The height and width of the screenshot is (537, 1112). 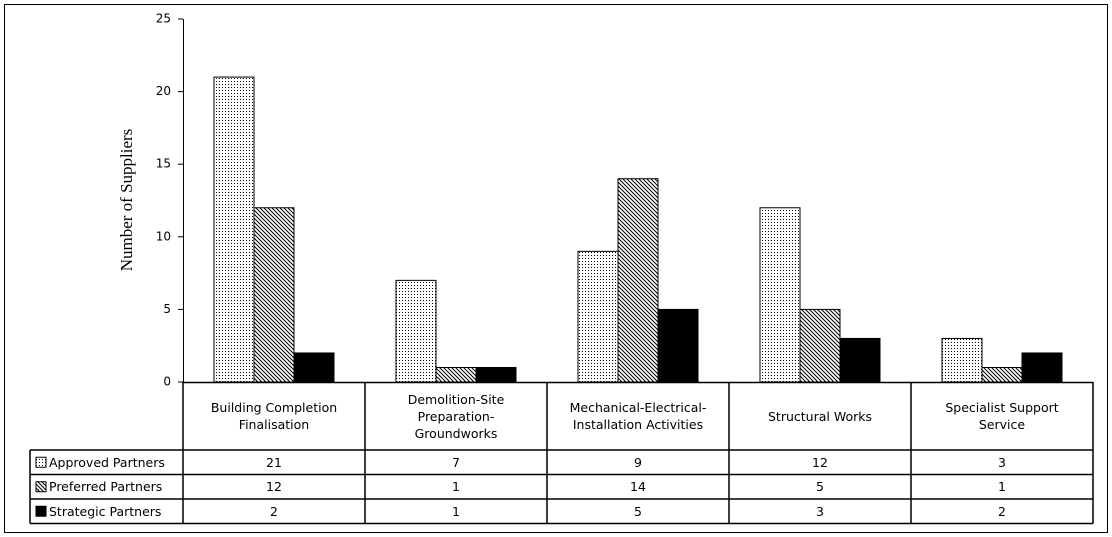 I want to click on y-tick-label: 15, so click(x=163, y=164).